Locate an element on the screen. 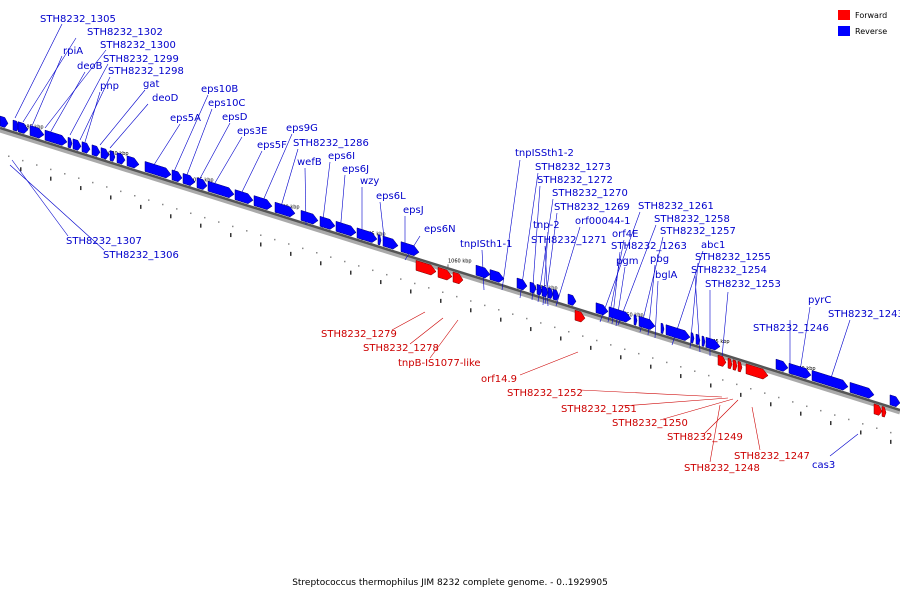 The height and width of the screenshot is (600, 900). gene-label: STH8232_1305 is located at coordinates (78, 19).